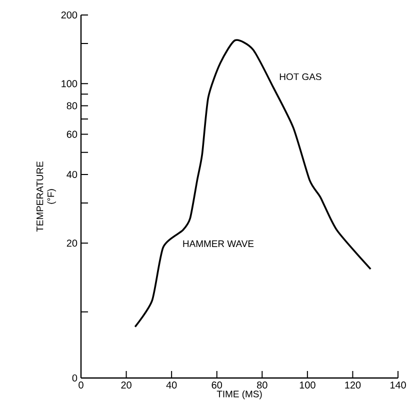 The height and width of the screenshot is (412, 408). Describe the element at coordinates (171, 385) in the screenshot. I see `x-tick-label: 40` at that location.